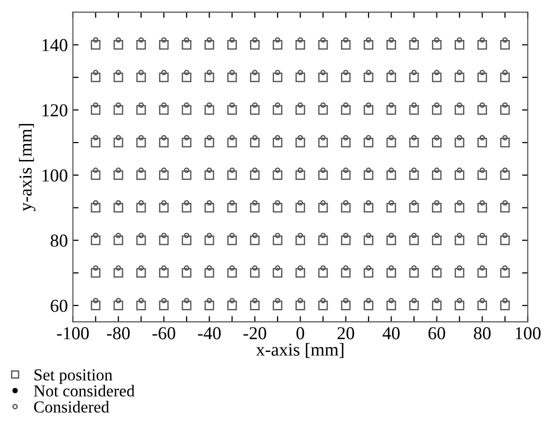 The image size is (548, 436). Describe the element at coordinates (118, 333) in the screenshot. I see `x-tick-label: -80` at that location.